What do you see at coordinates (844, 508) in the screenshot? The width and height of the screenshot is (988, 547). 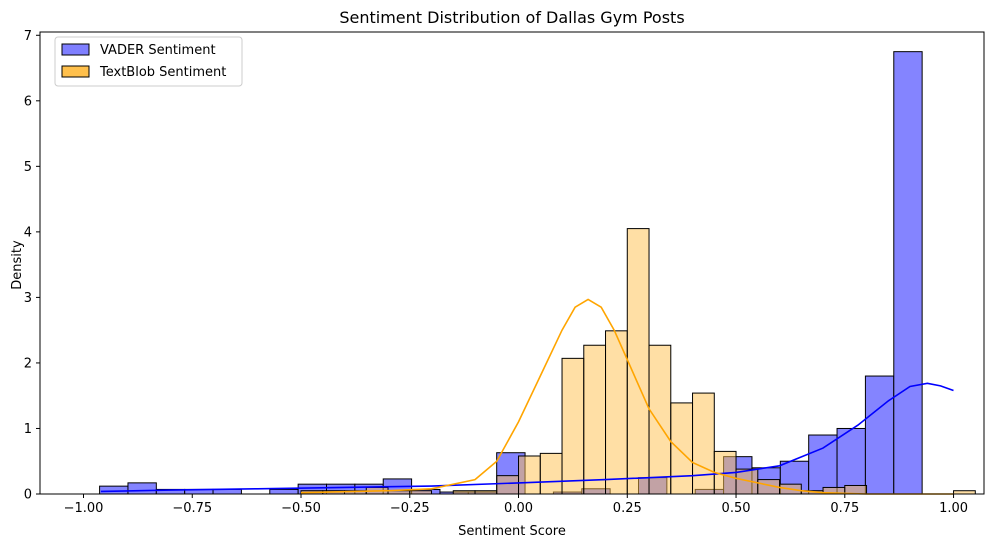 I see `x-tick-label: 0.75` at bounding box center [844, 508].